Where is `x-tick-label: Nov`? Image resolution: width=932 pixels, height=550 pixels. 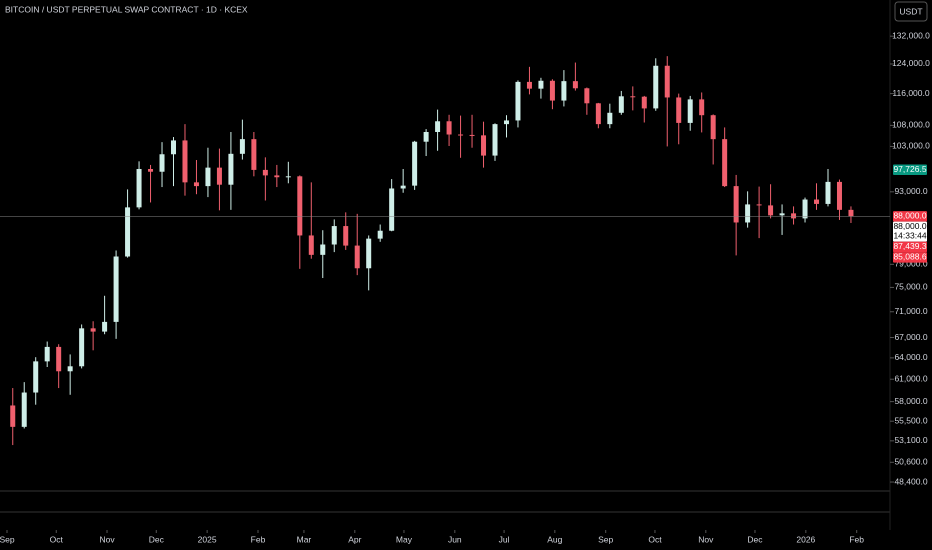
x-tick-label: Nov is located at coordinates (706, 539).